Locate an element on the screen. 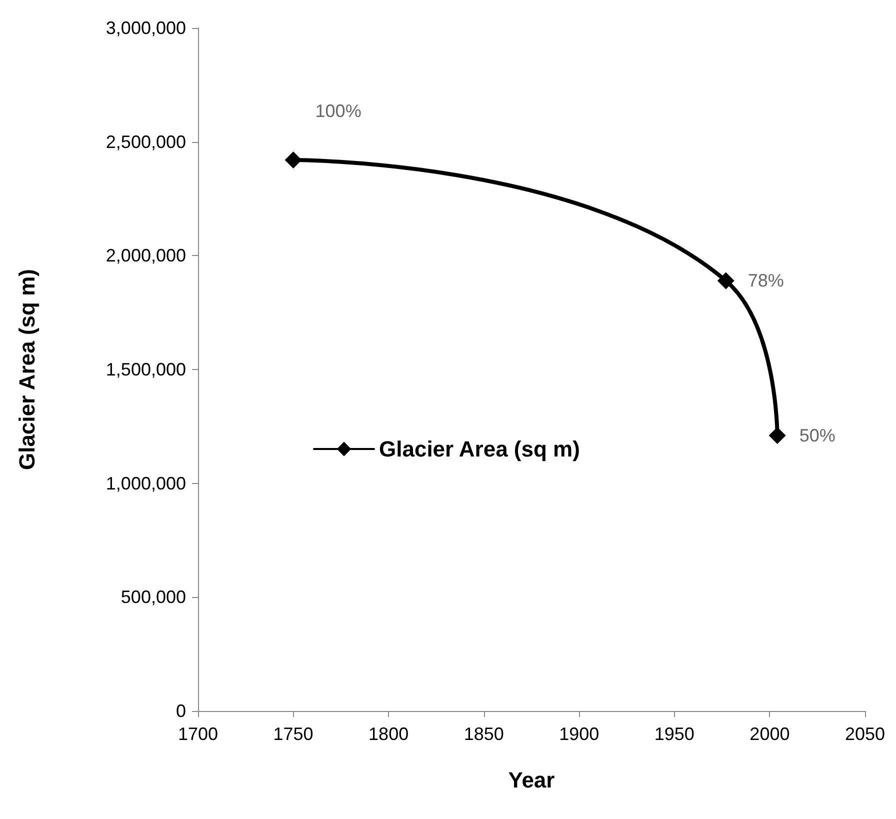  y-tick-label: 0 is located at coordinates (181, 711).